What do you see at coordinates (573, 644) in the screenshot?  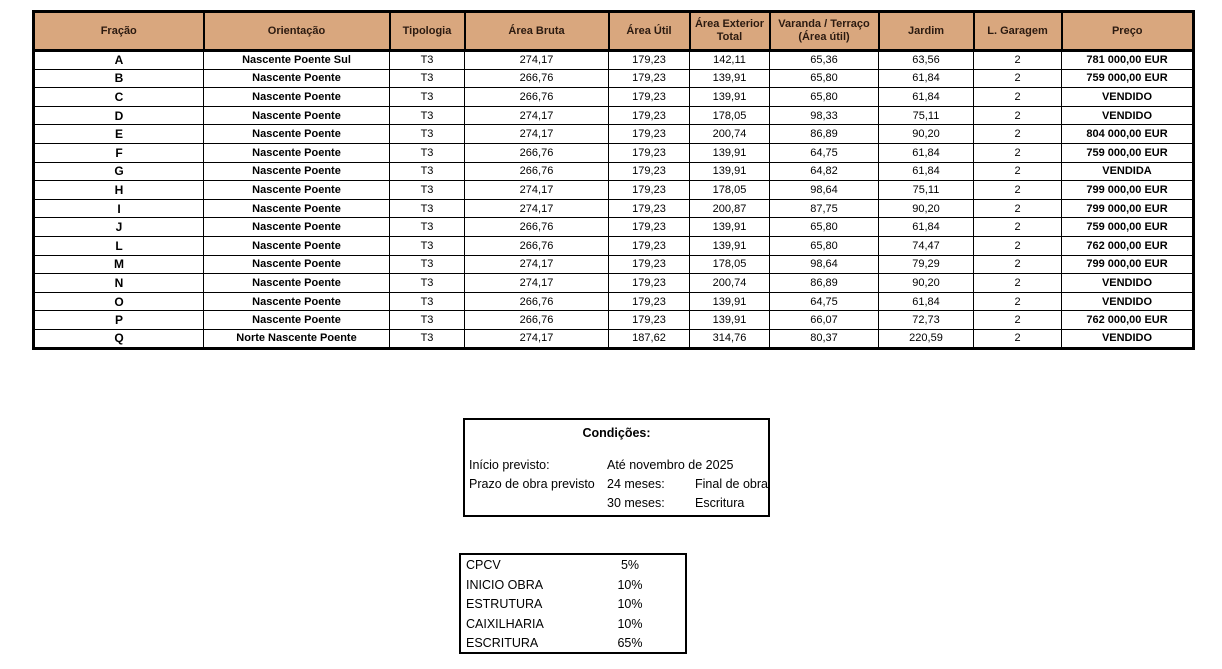 I see `payment-row: ESCRITURA 65%` at bounding box center [573, 644].